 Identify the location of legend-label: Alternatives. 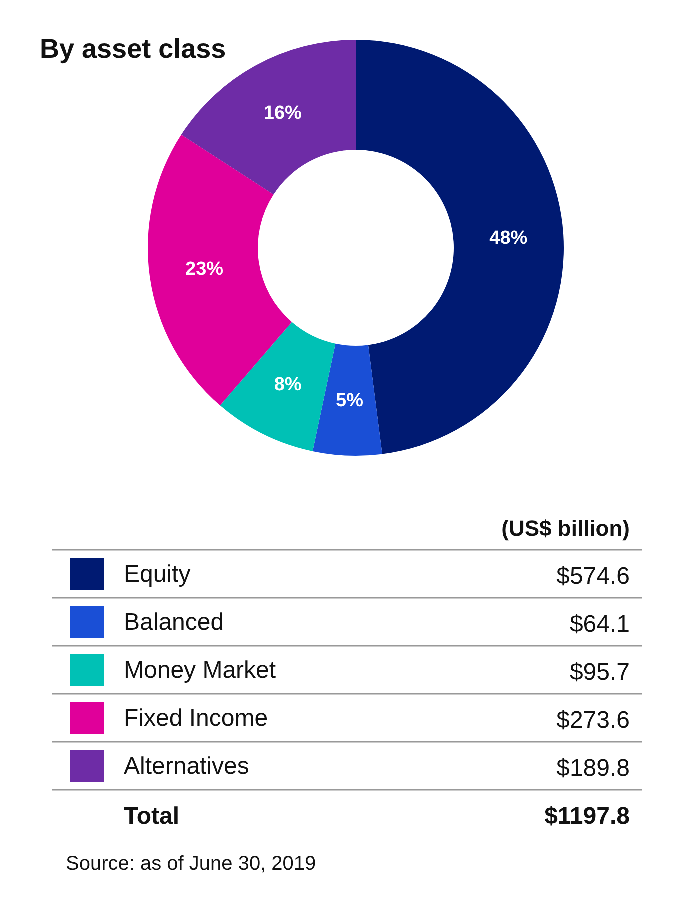
(187, 766).